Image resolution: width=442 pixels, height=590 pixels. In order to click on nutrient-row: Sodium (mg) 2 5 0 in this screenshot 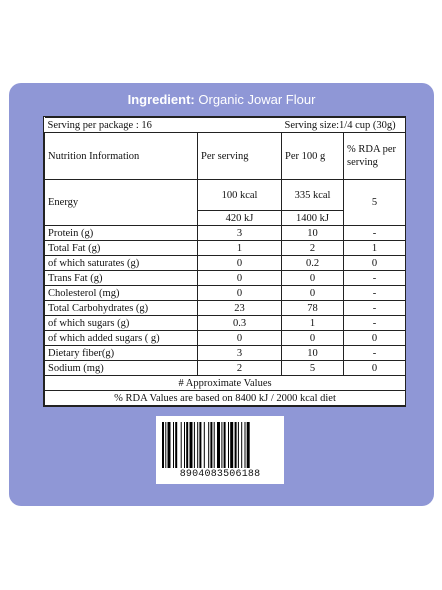, I will do `click(225, 368)`.